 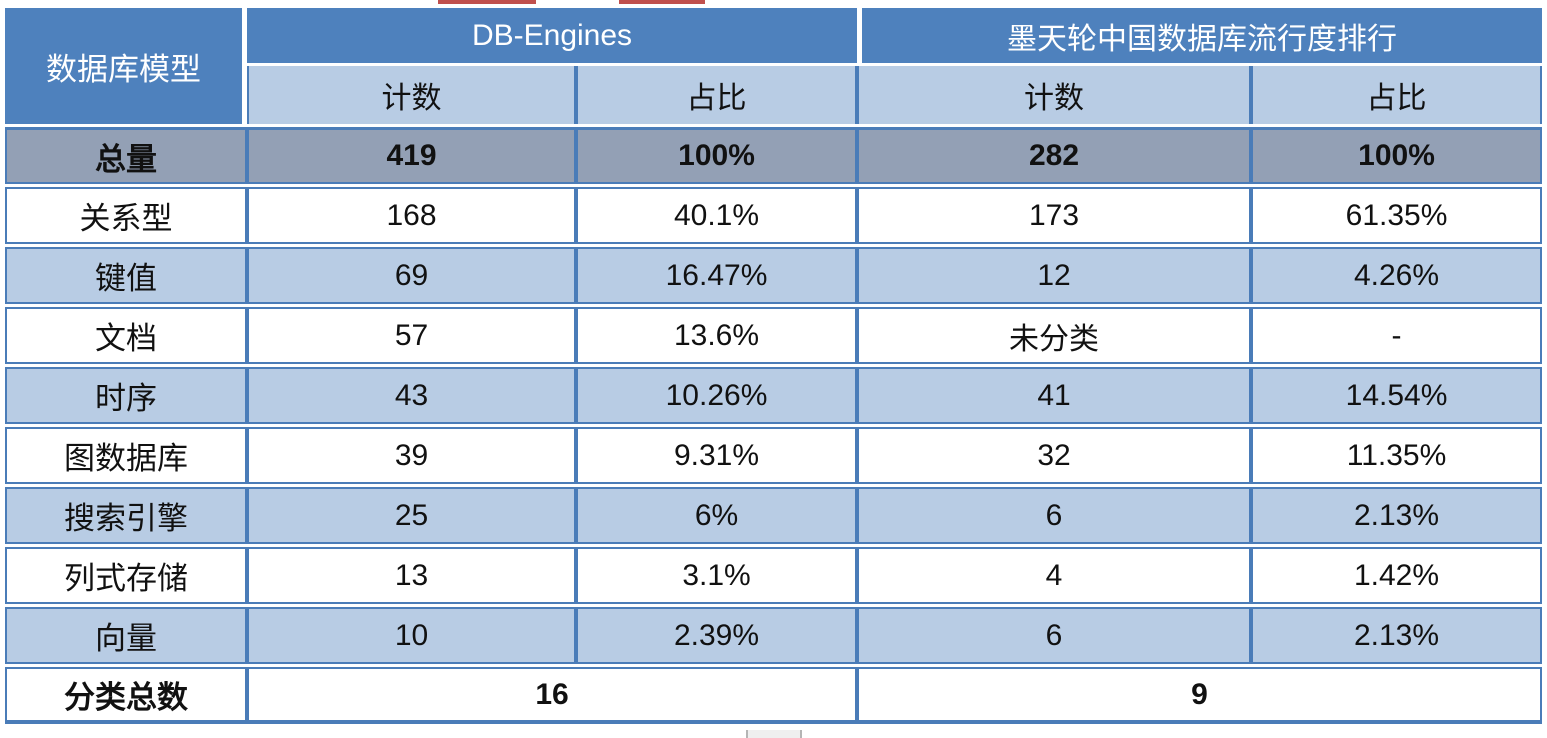 What do you see at coordinates (1397, 335) in the screenshot?
I see `cell-value: -` at bounding box center [1397, 335].